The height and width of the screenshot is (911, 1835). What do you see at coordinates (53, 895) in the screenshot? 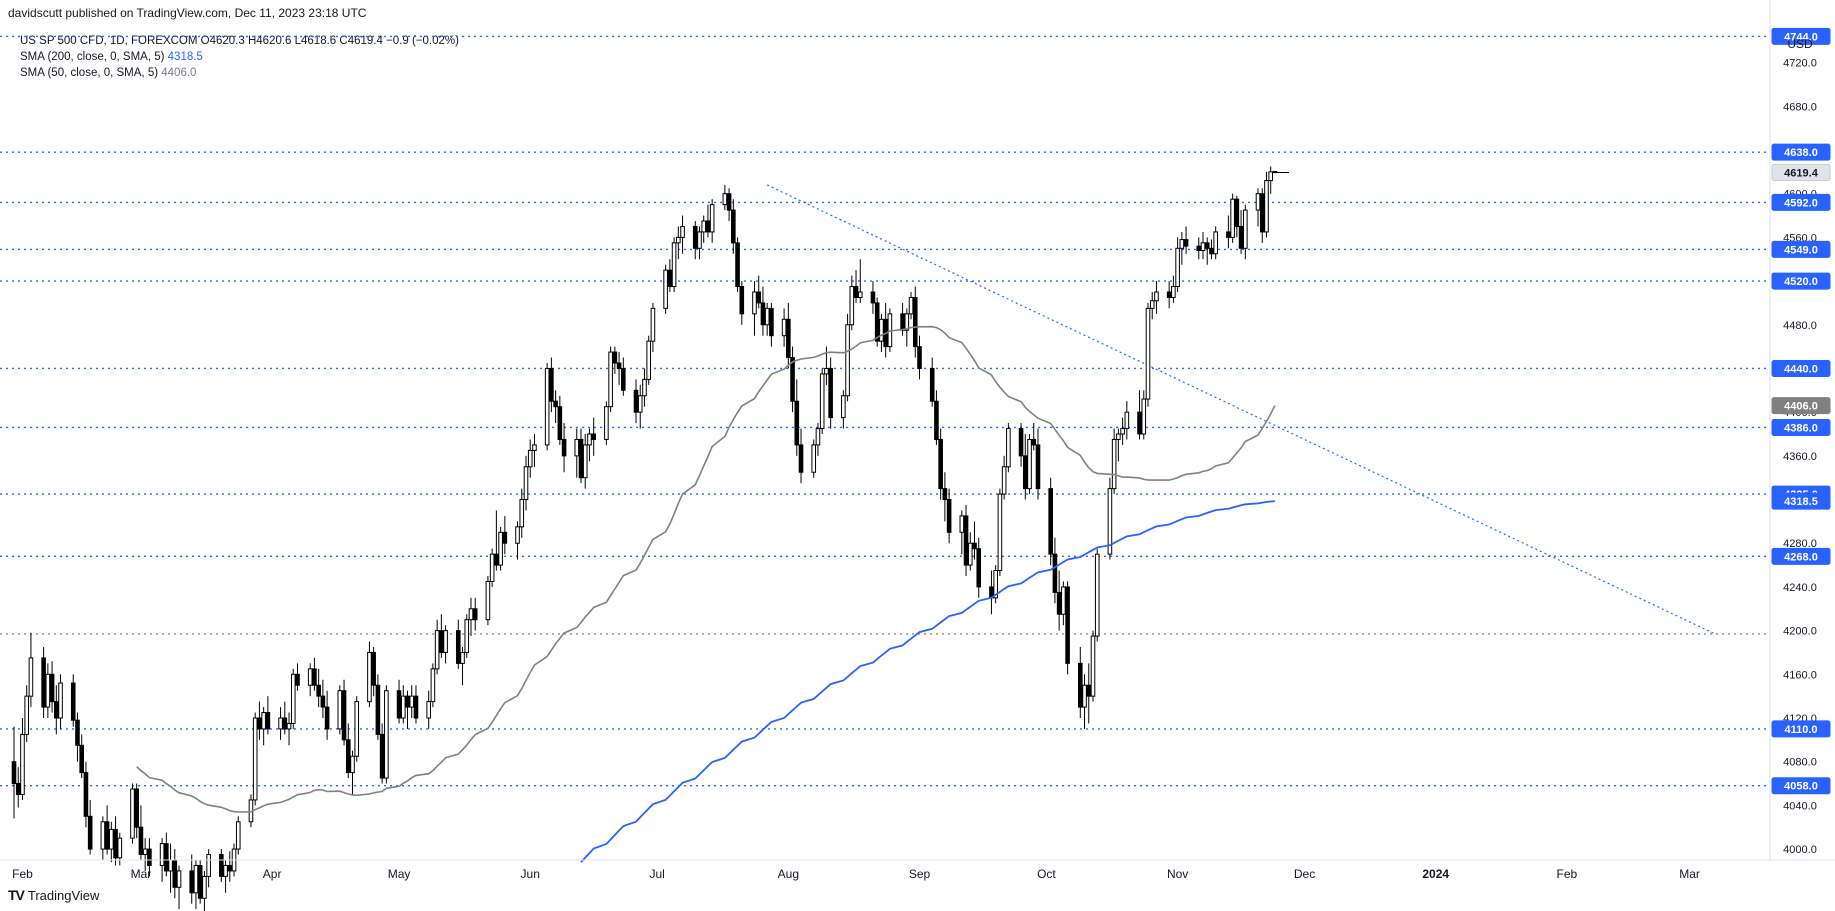
I see `footer-brand: TV TradingView` at bounding box center [53, 895].